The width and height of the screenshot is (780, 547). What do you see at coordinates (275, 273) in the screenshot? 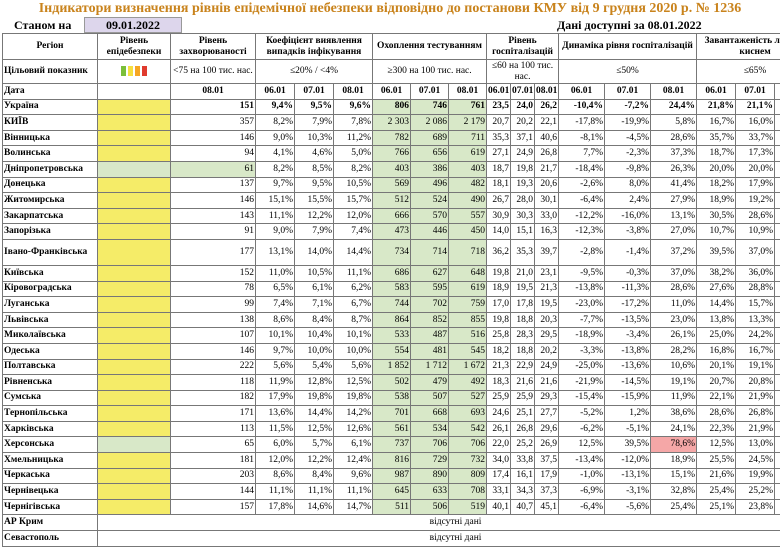
I see `detection-value: 11,0%` at bounding box center [275, 273].